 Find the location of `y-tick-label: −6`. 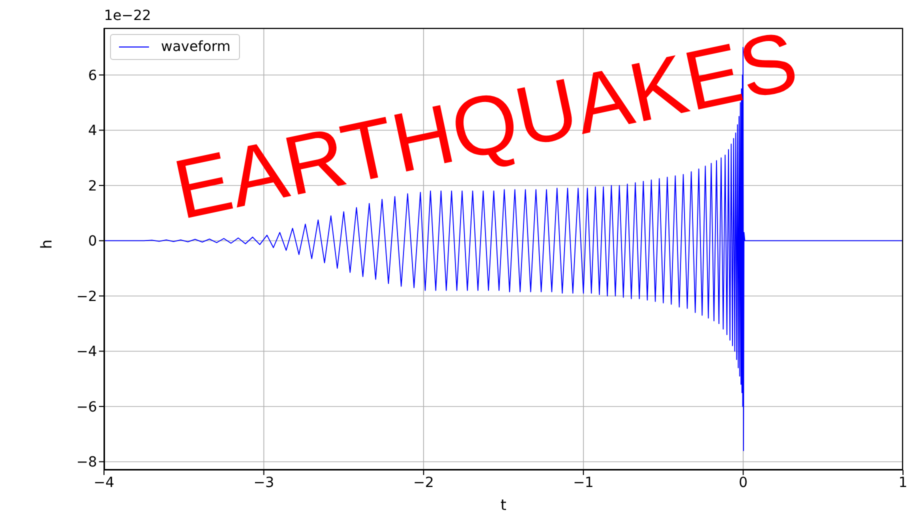

y-tick-label: −6 is located at coordinates (87, 407).